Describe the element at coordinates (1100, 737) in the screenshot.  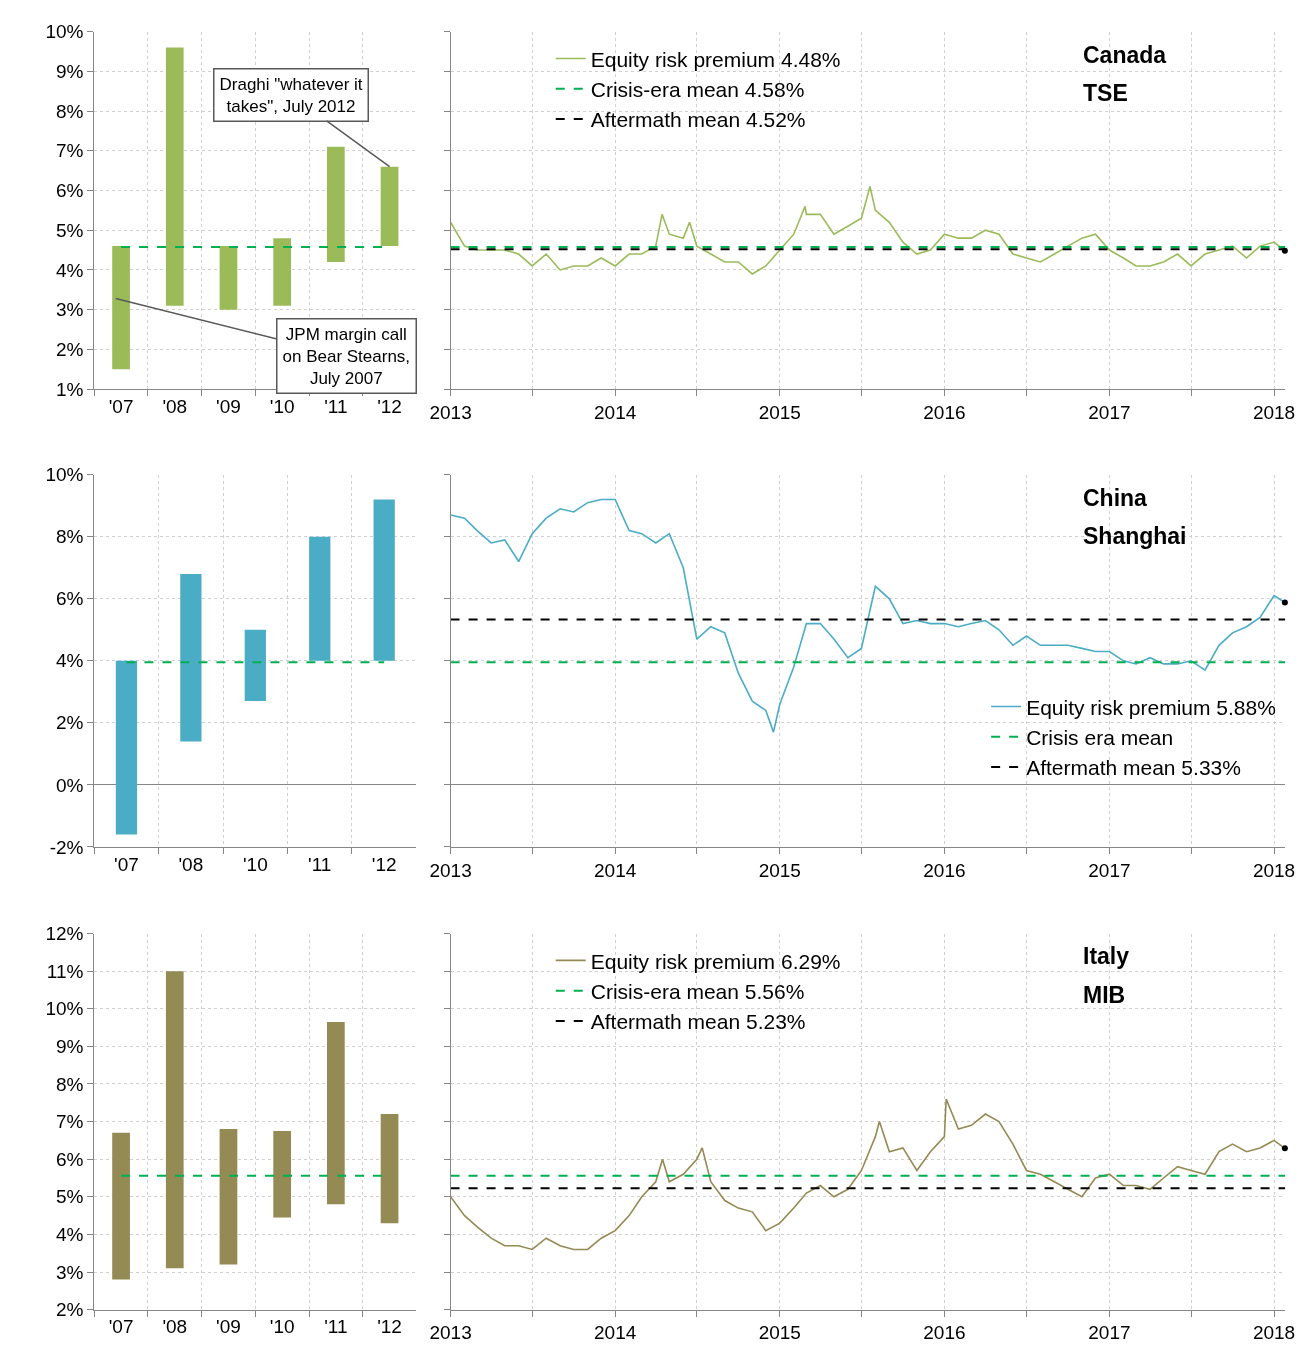
I see `legend-label: Crisis era mean` at that location.